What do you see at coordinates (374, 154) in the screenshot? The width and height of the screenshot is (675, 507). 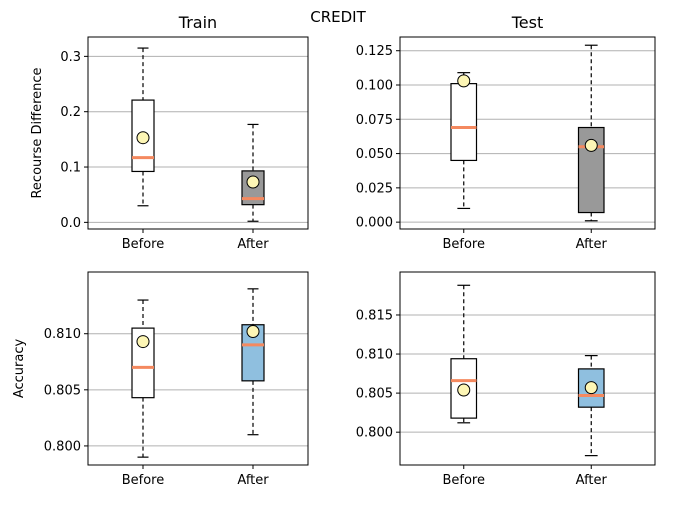 I see `y-tick-label: 0.050` at bounding box center [374, 154].